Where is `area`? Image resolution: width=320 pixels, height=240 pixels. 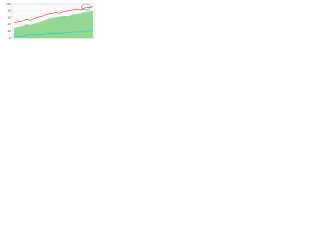 area is located at coordinates (53, 24).